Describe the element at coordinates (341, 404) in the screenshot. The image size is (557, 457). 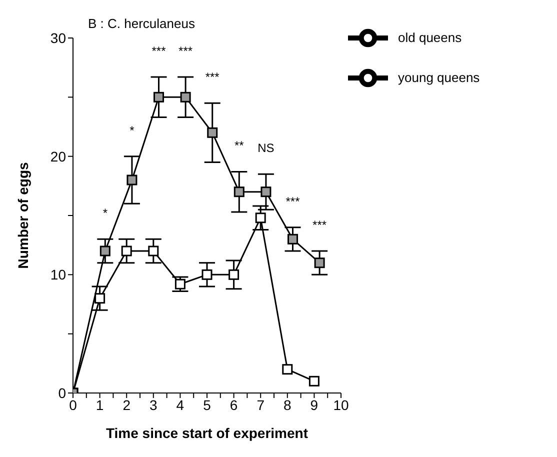
I see `x-tick-label: 10` at that location.